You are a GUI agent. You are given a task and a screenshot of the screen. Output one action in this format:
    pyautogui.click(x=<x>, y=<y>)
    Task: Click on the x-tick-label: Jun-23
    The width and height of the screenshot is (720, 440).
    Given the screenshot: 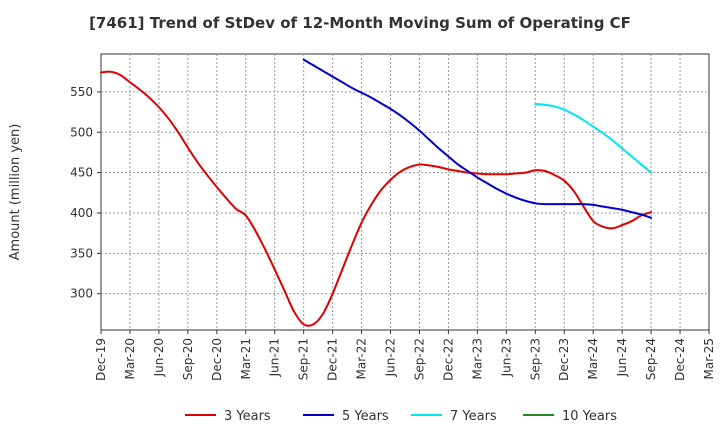 What is the action you would take?
    pyautogui.click(x=506, y=357)
    